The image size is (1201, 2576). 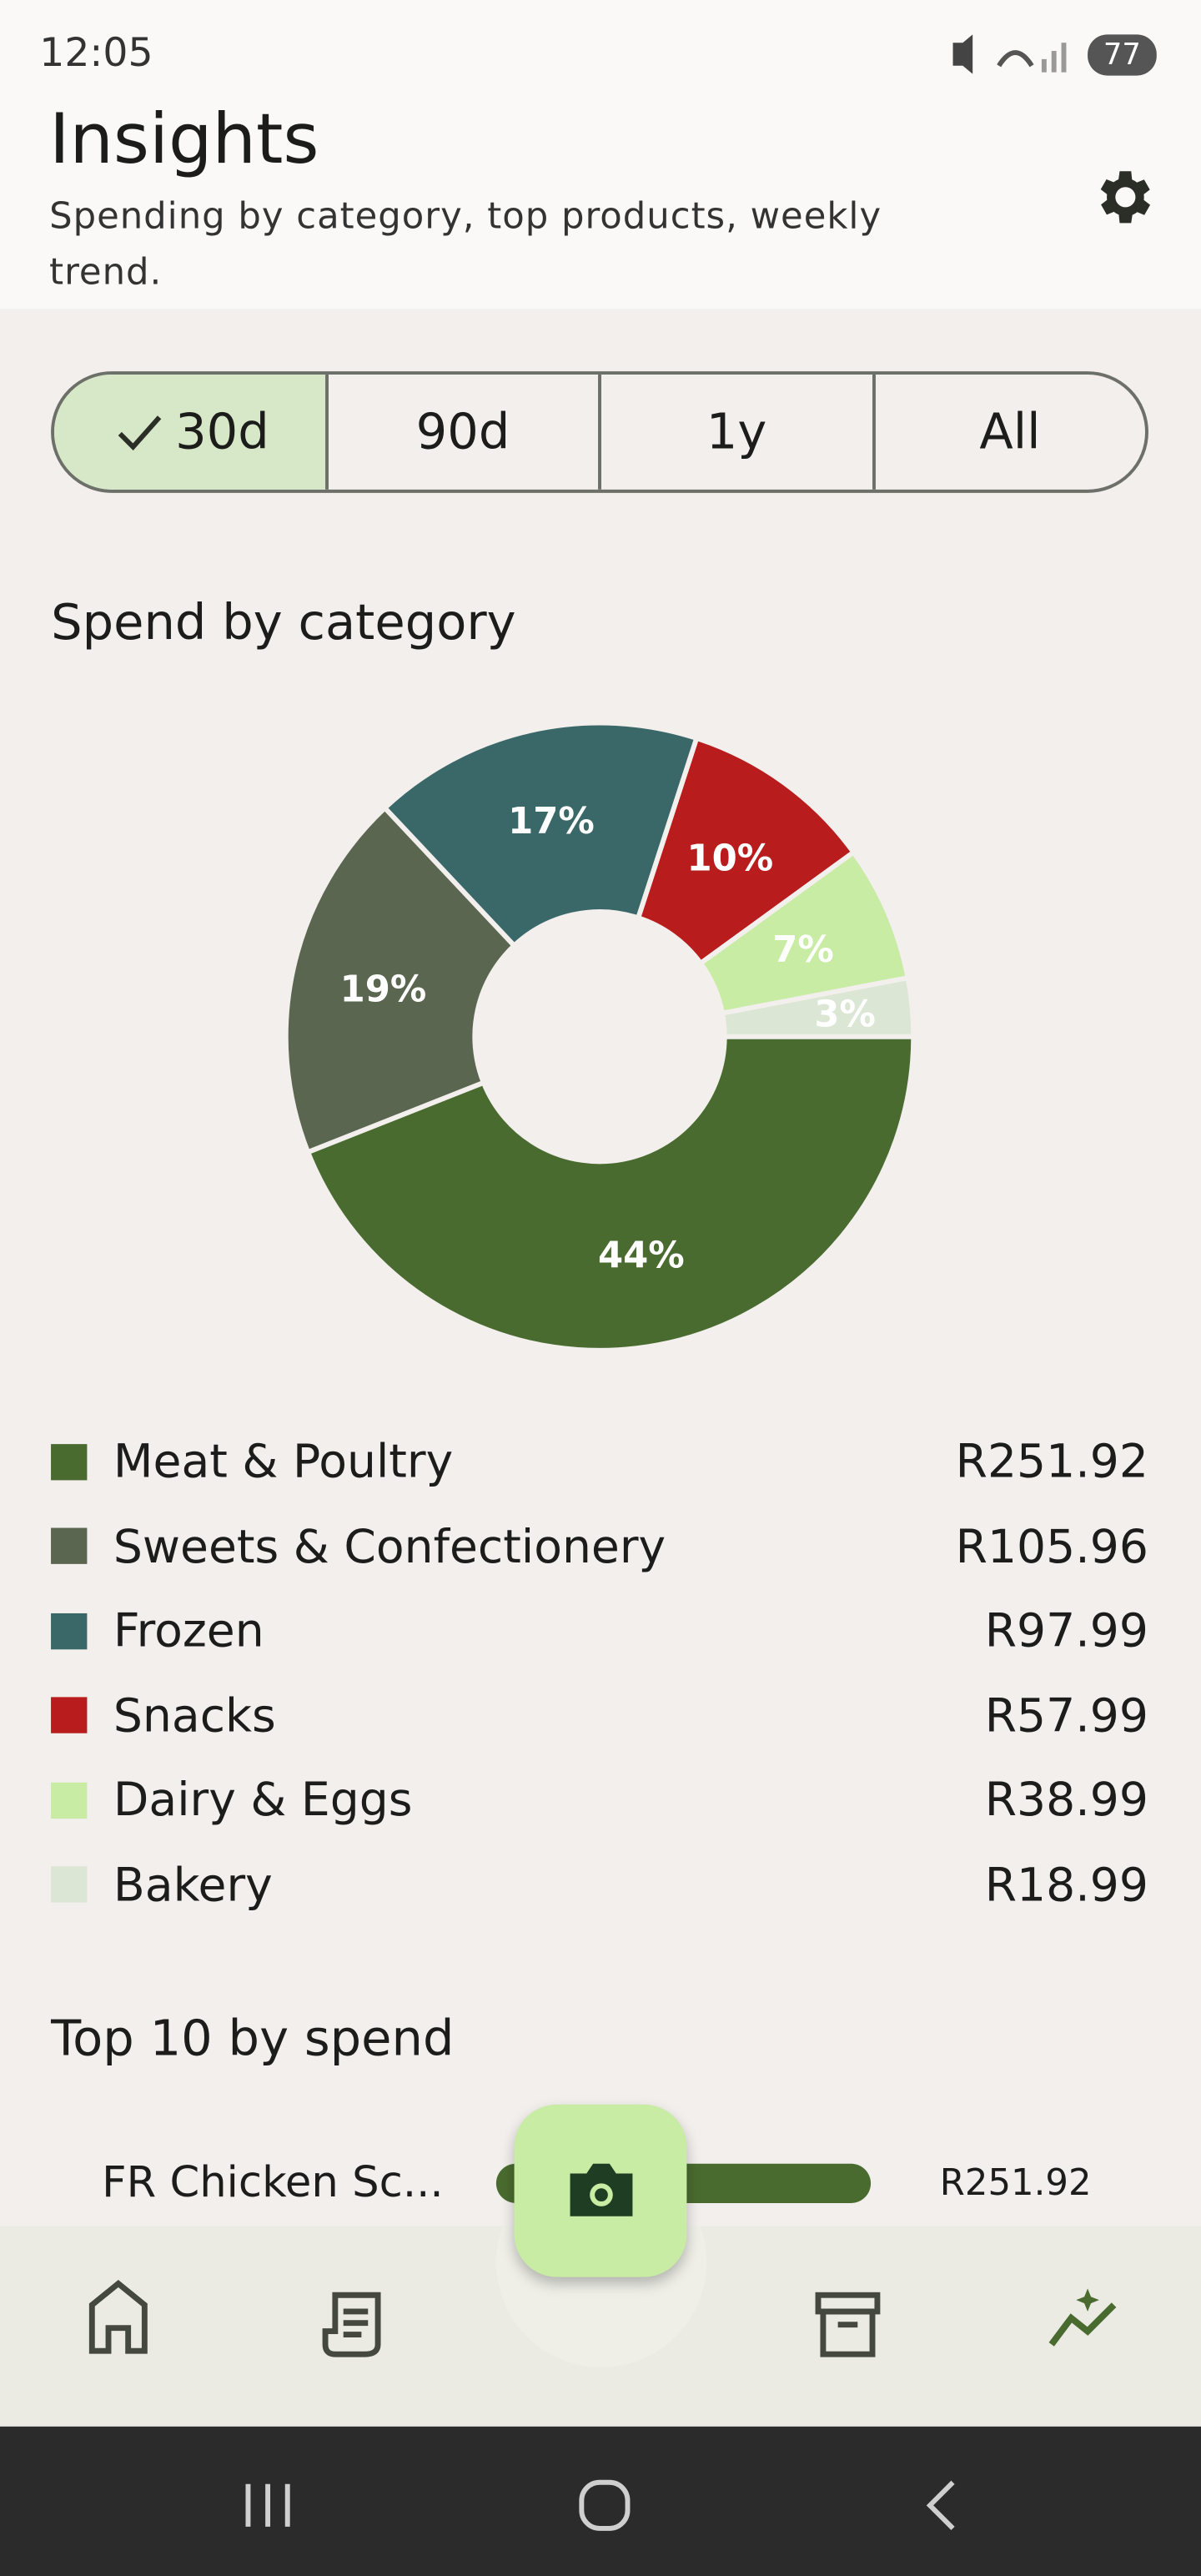 What do you see at coordinates (284, 1461) in the screenshot?
I see `legend-label: Meat & Poultry` at bounding box center [284, 1461].